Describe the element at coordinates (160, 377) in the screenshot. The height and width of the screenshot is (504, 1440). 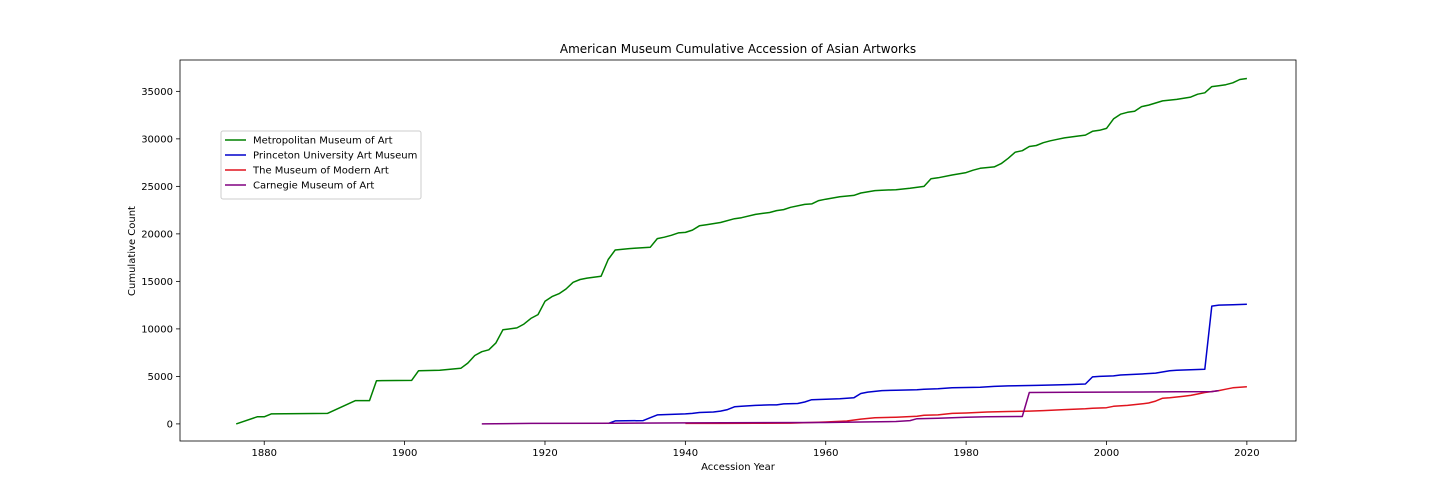
I see `y-tick-label: 5000` at that location.